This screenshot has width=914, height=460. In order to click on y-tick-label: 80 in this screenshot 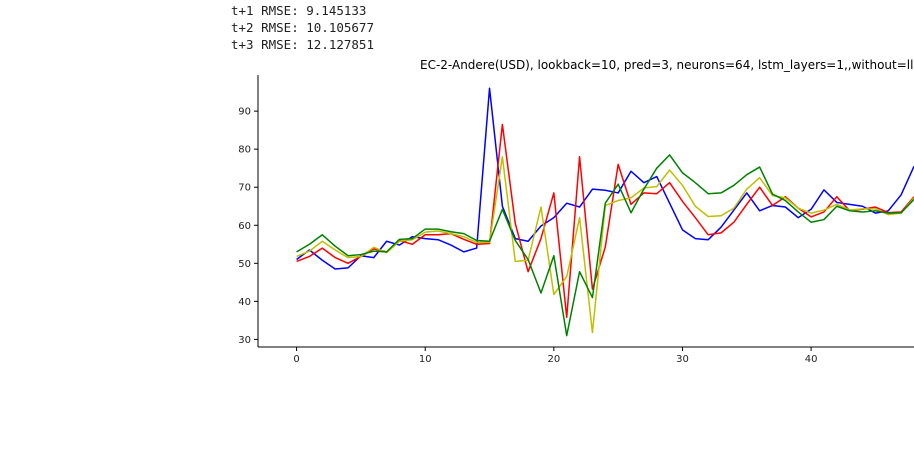, I will do `click(244, 150)`.